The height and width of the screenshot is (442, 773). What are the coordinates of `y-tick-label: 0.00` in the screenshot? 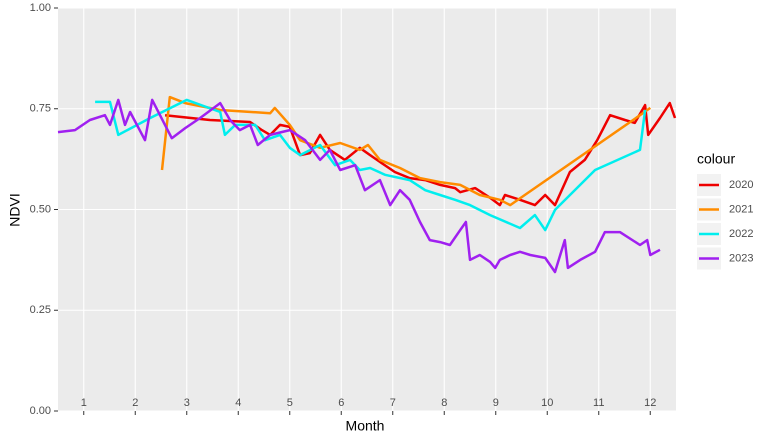 It's located at (40, 411).